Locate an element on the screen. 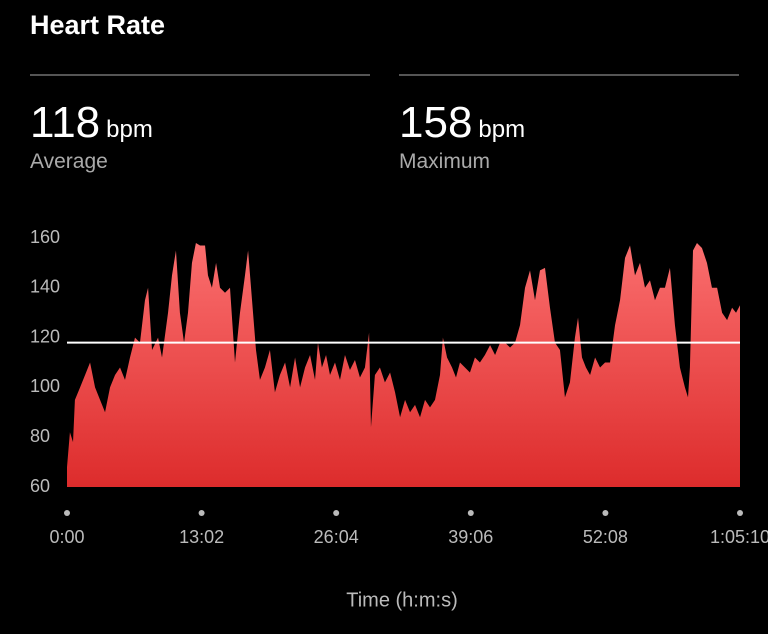 This screenshot has height=634, width=768. y-tick-label: 80 is located at coordinates (40, 436).